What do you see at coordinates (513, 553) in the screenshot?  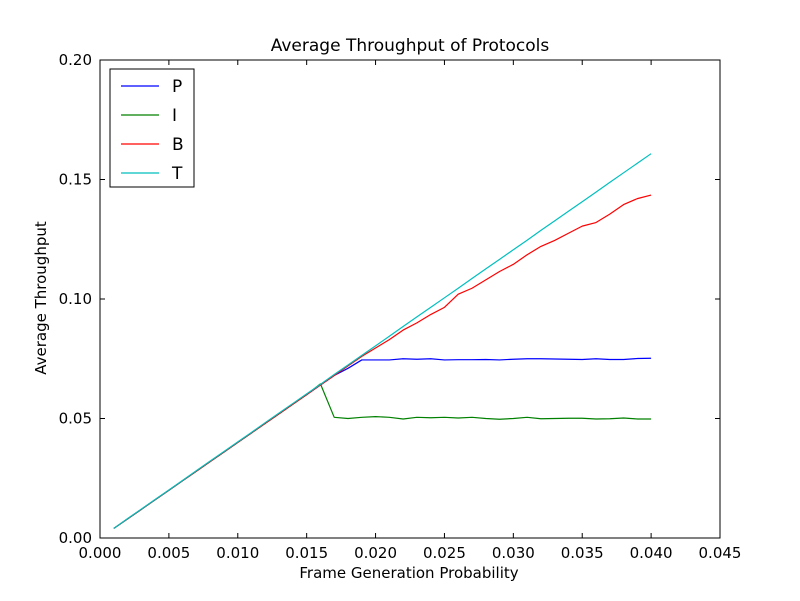 I see `x-tick-label: 0.030` at bounding box center [513, 553].